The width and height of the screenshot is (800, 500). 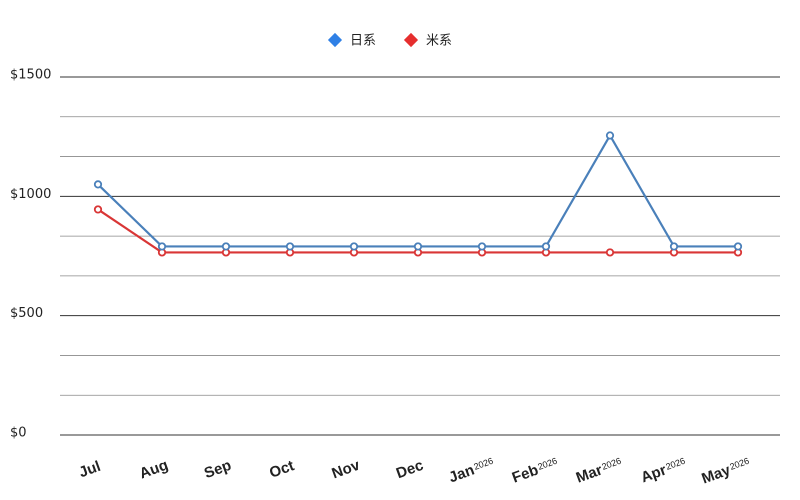 I want to click on x-tick: Dec, so click(x=410, y=469).